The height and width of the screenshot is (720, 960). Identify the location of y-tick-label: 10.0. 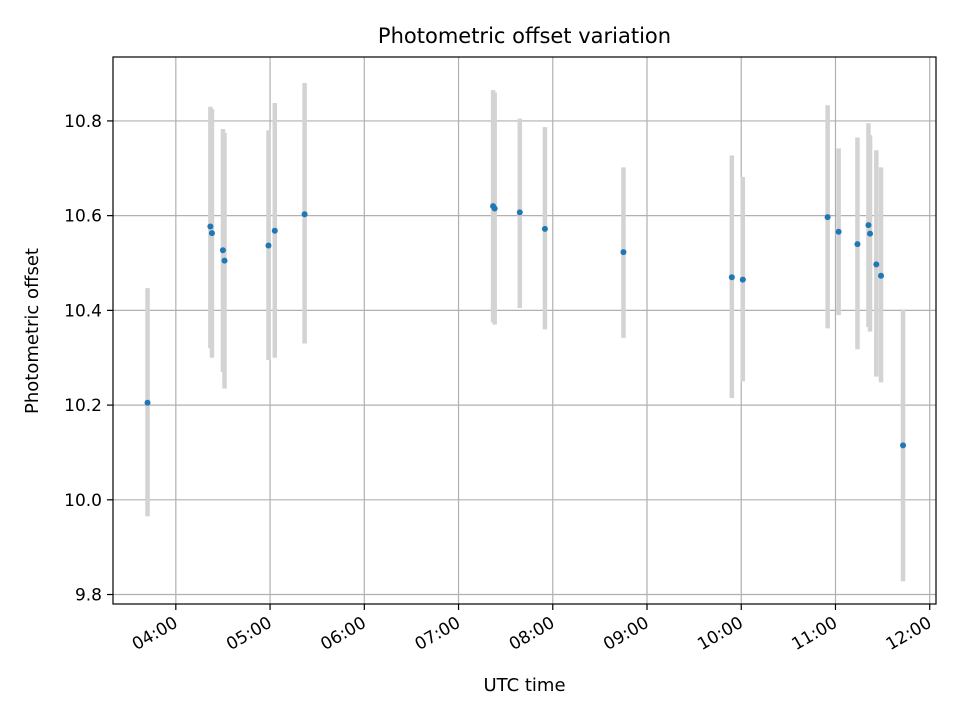
(83, 501).